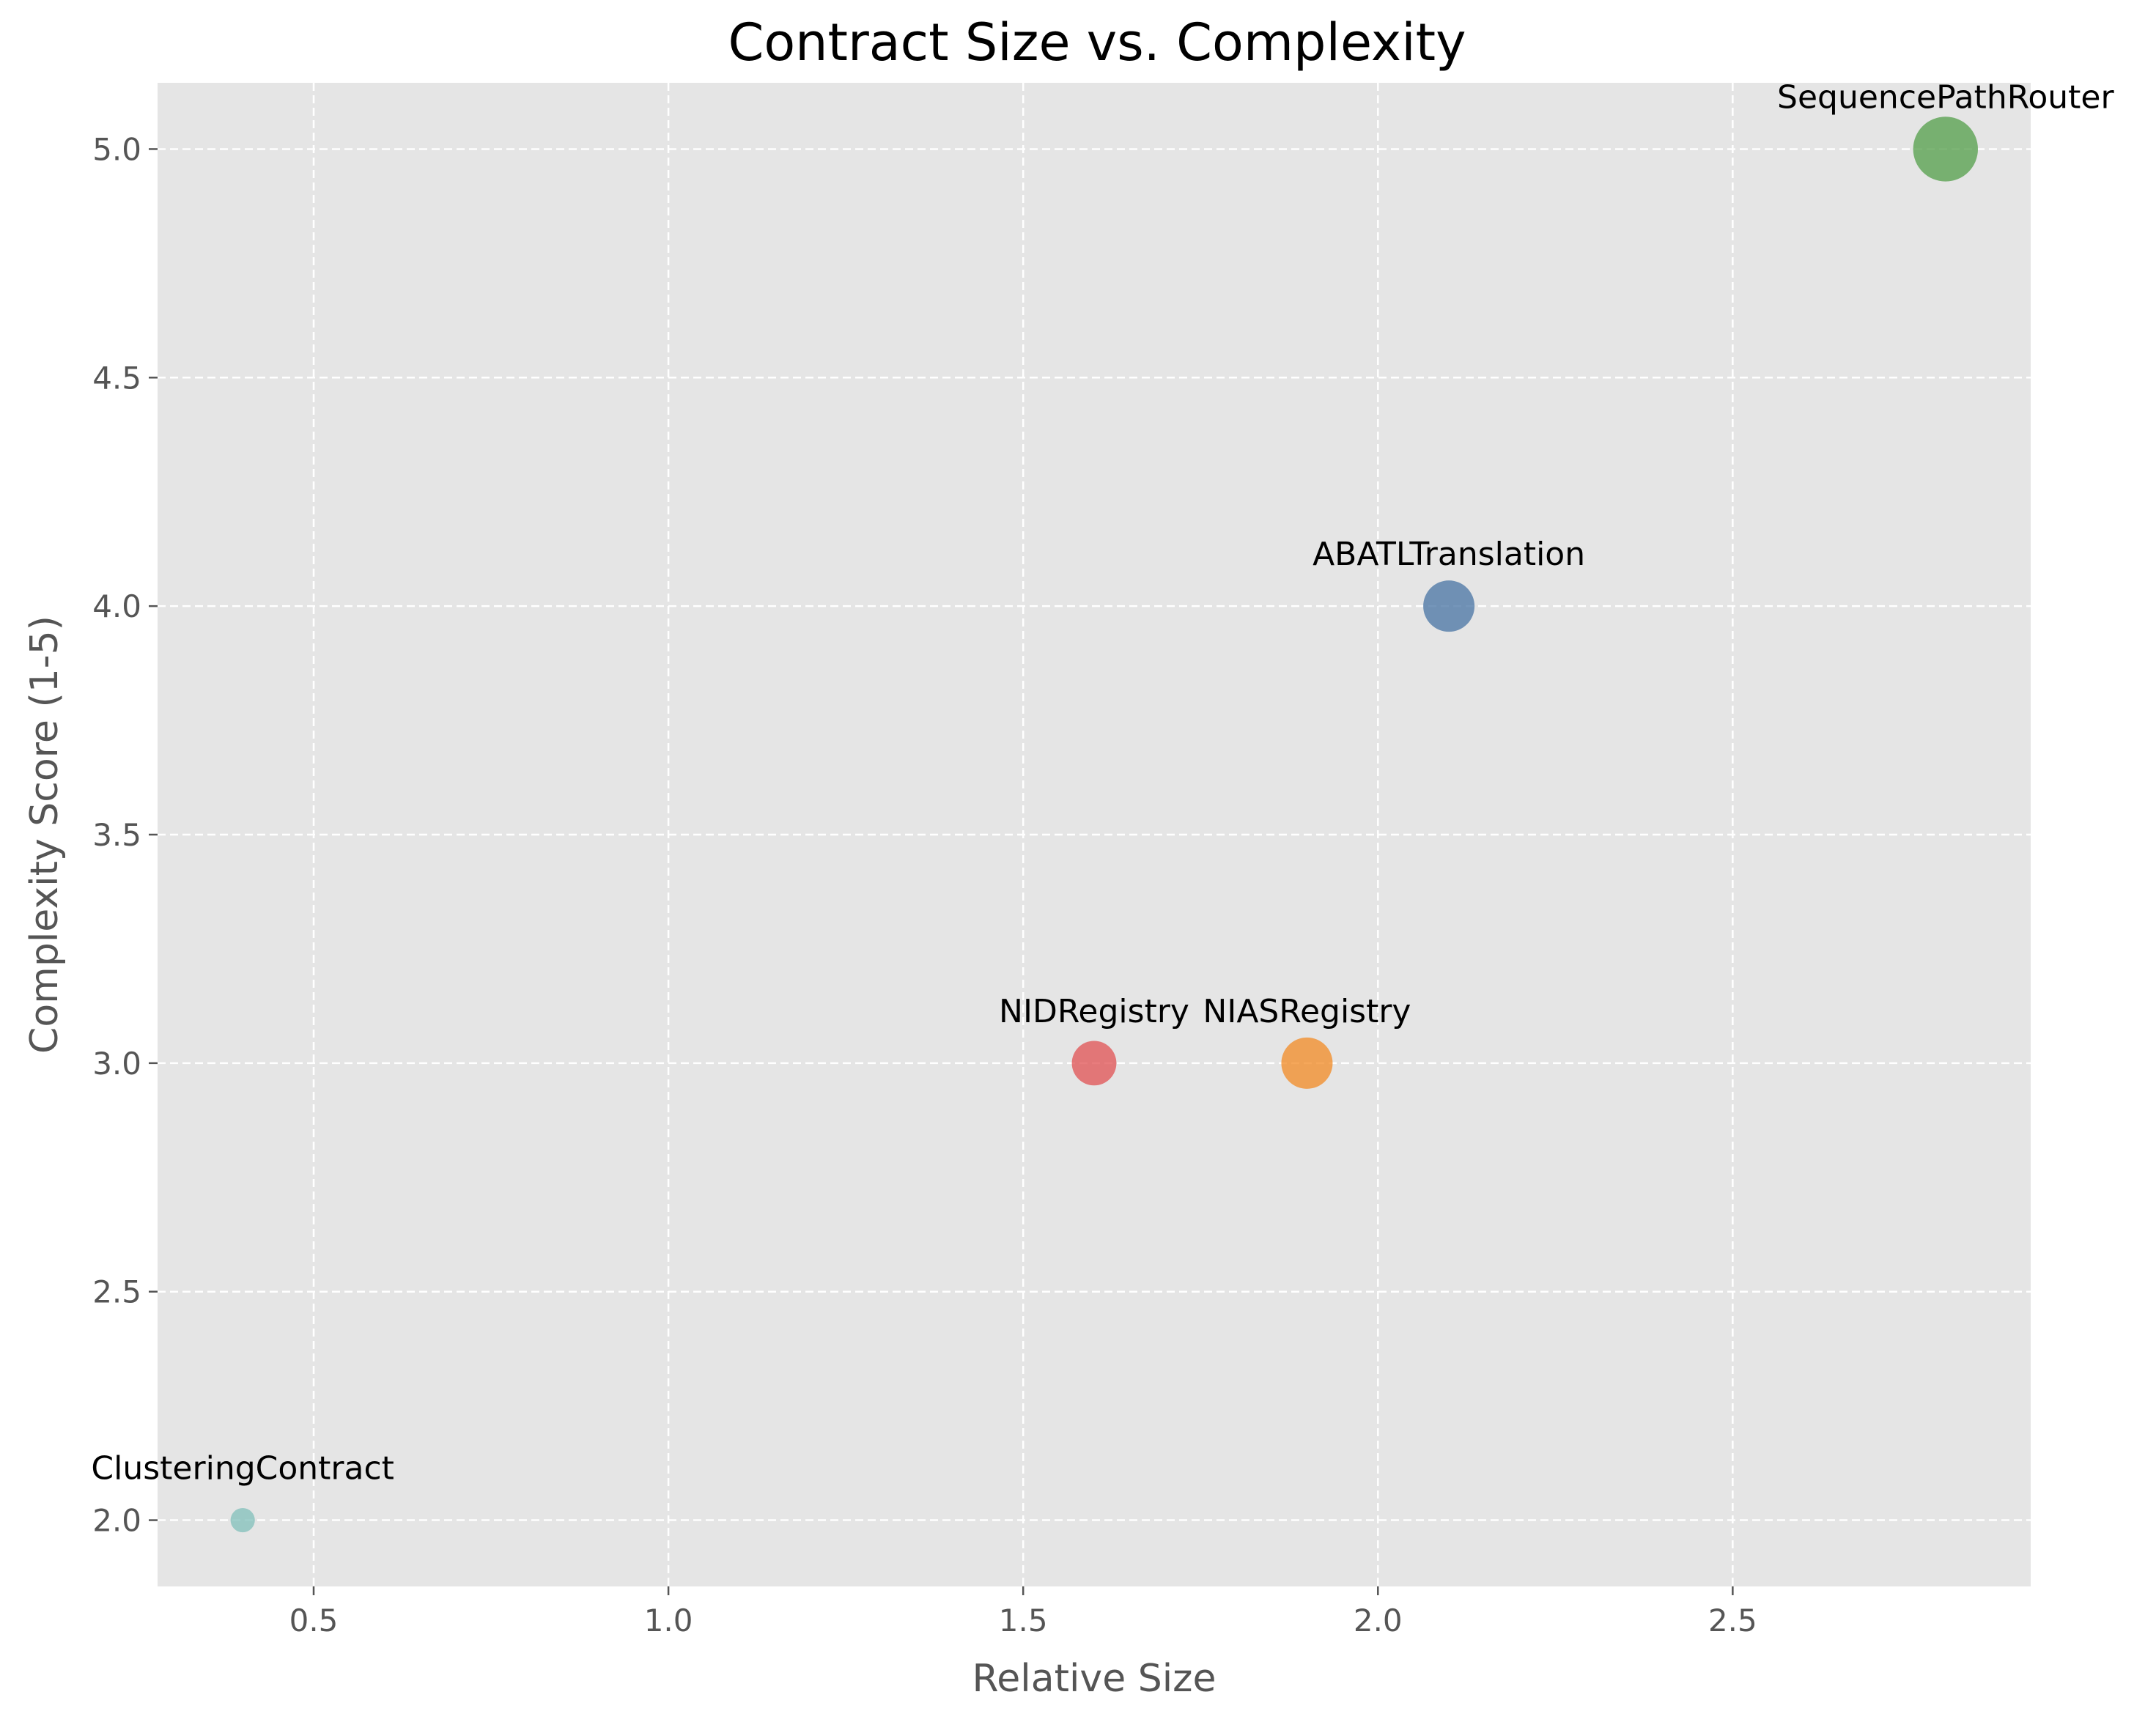  Describe the element at coordinates (1945, 97) in the screenshot. I see `point-label-sequencepathrouter: SequencePathRouter` at that location.